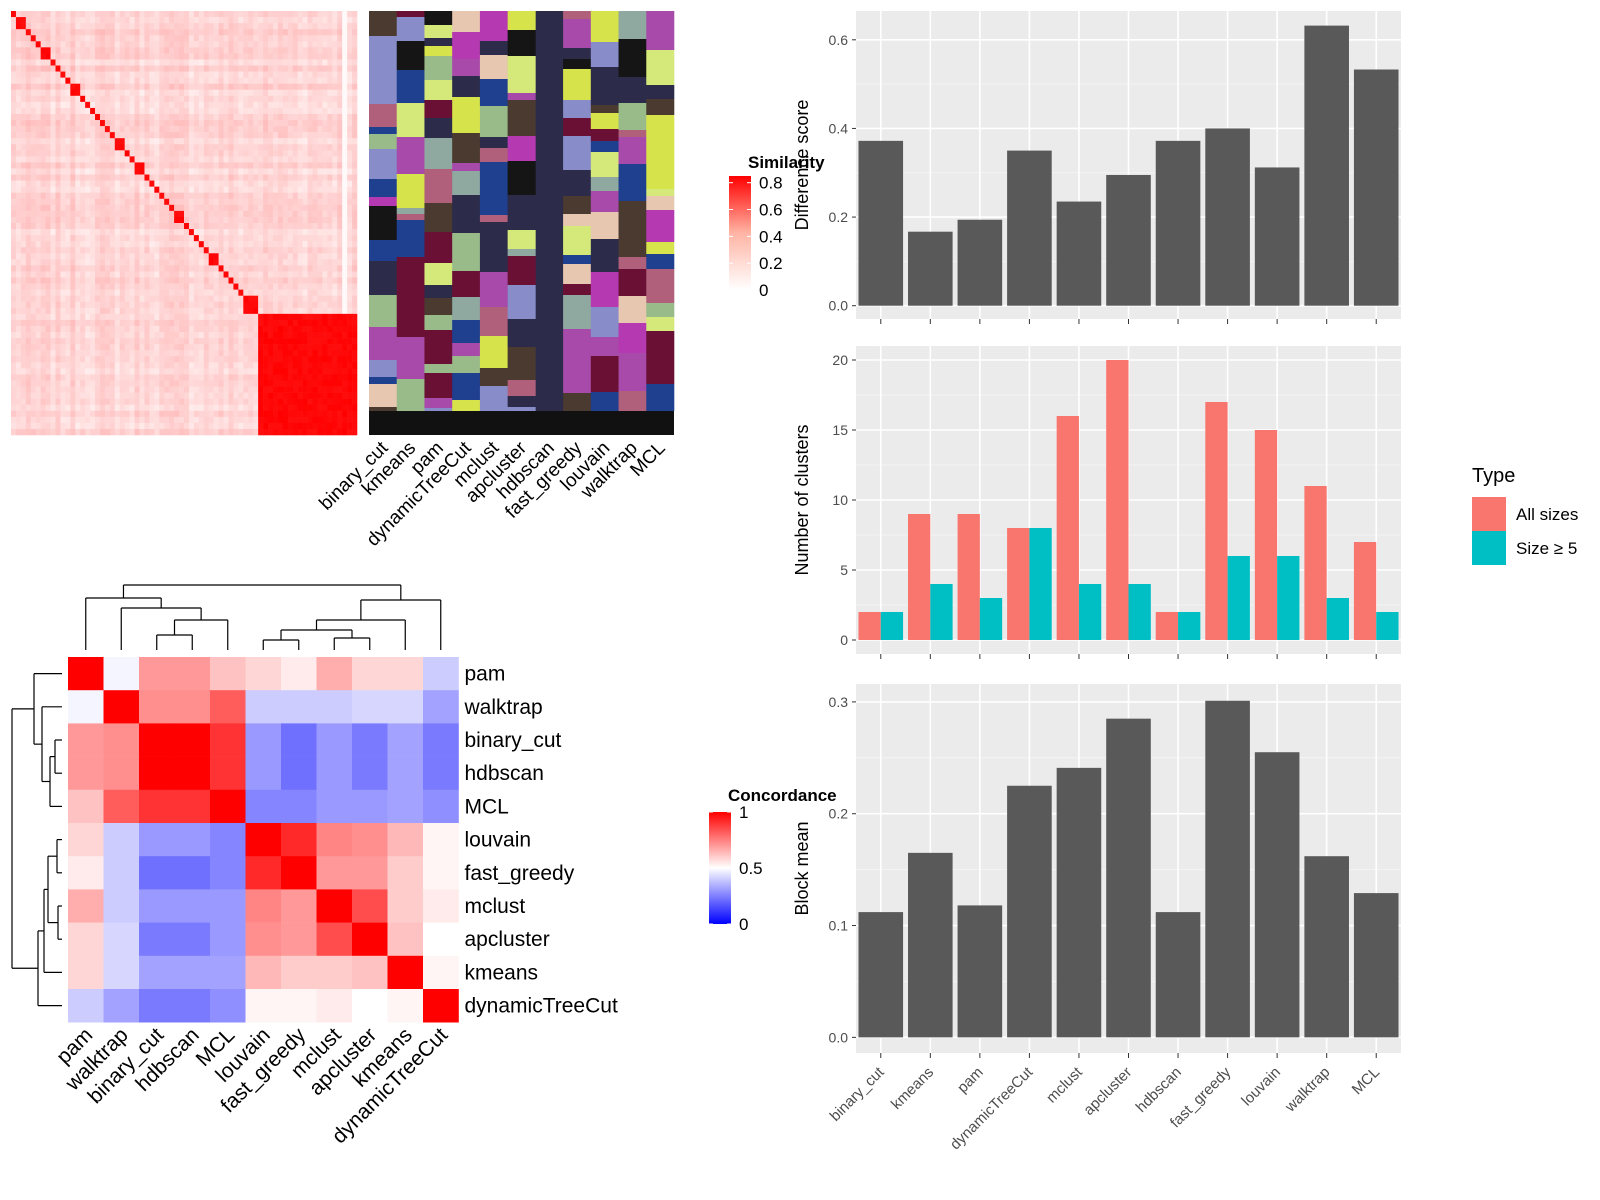 This screenshot has height=1200, width=1600. Describe the element at coordinates (466, 167) in the screenshot. I see `assignment-cell-dynamictreecut` at that location.